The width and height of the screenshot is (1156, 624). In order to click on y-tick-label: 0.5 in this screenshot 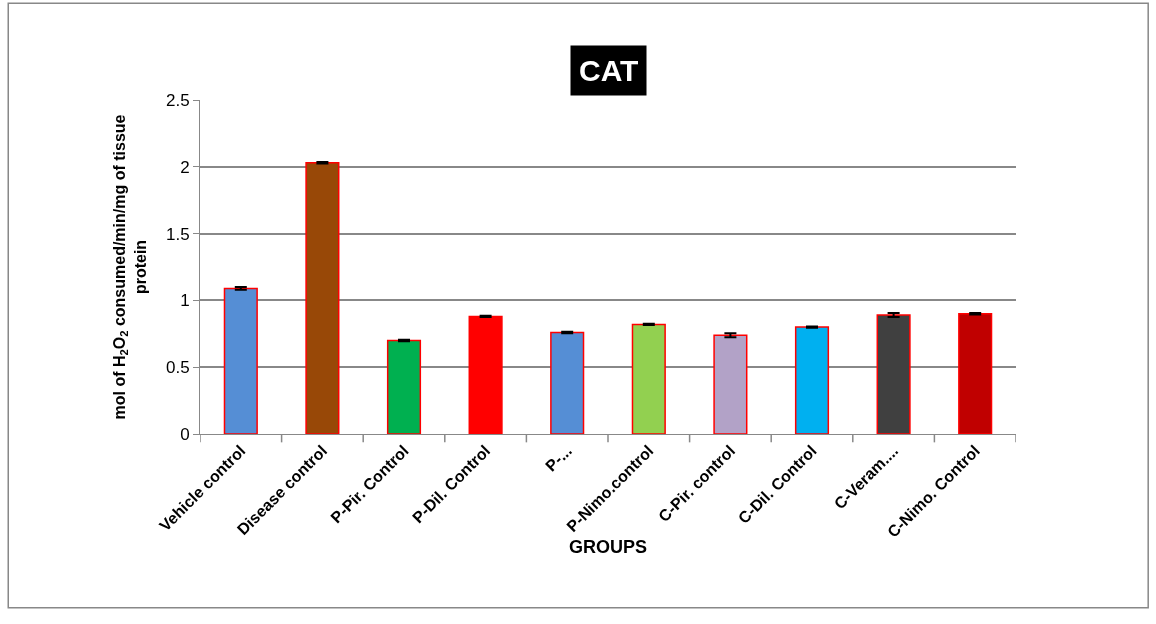, I will do `click(177, 368)`.